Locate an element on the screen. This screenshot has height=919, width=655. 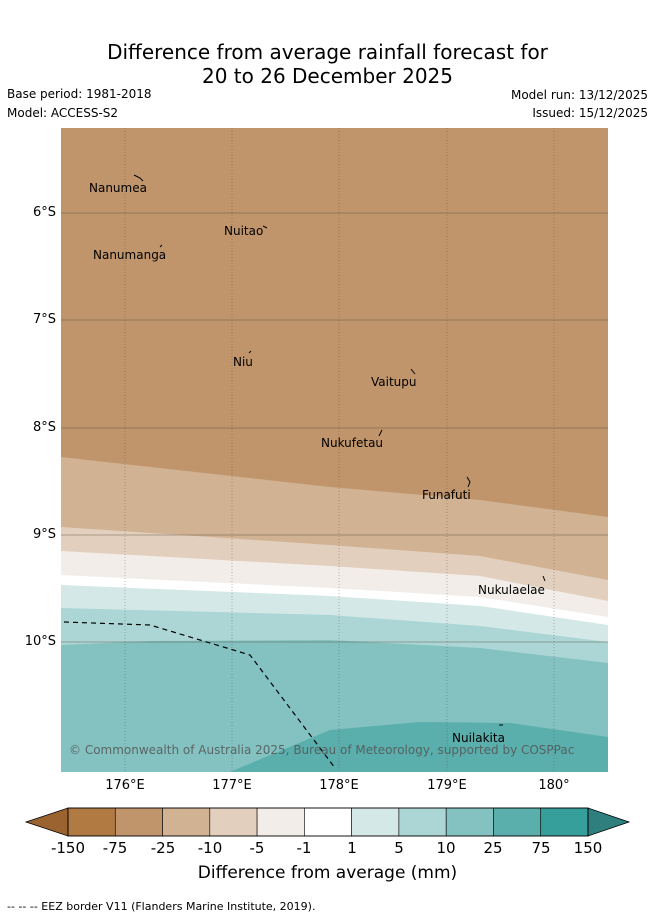
colorbar-label: 150 is located at coordinates (588, 848).